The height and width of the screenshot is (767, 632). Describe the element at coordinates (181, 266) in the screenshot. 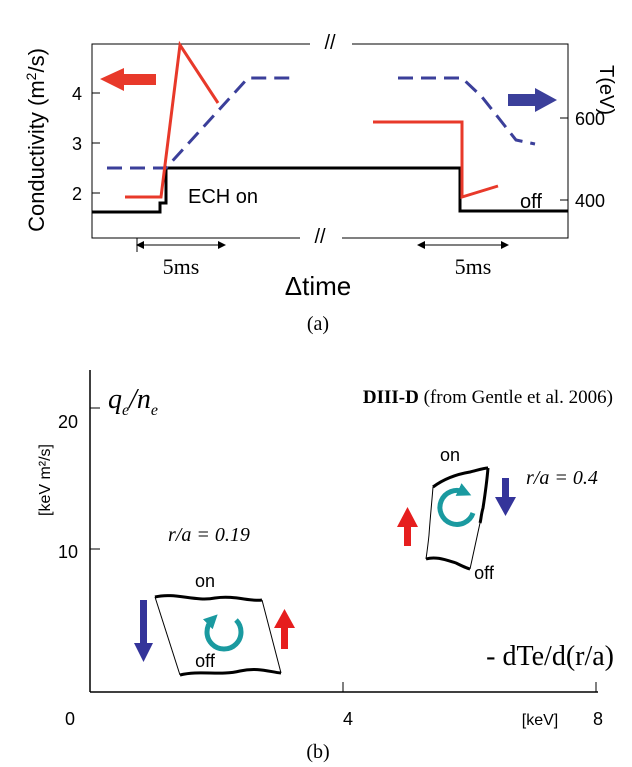

I see `duration-label-left: 5ms` at that location.